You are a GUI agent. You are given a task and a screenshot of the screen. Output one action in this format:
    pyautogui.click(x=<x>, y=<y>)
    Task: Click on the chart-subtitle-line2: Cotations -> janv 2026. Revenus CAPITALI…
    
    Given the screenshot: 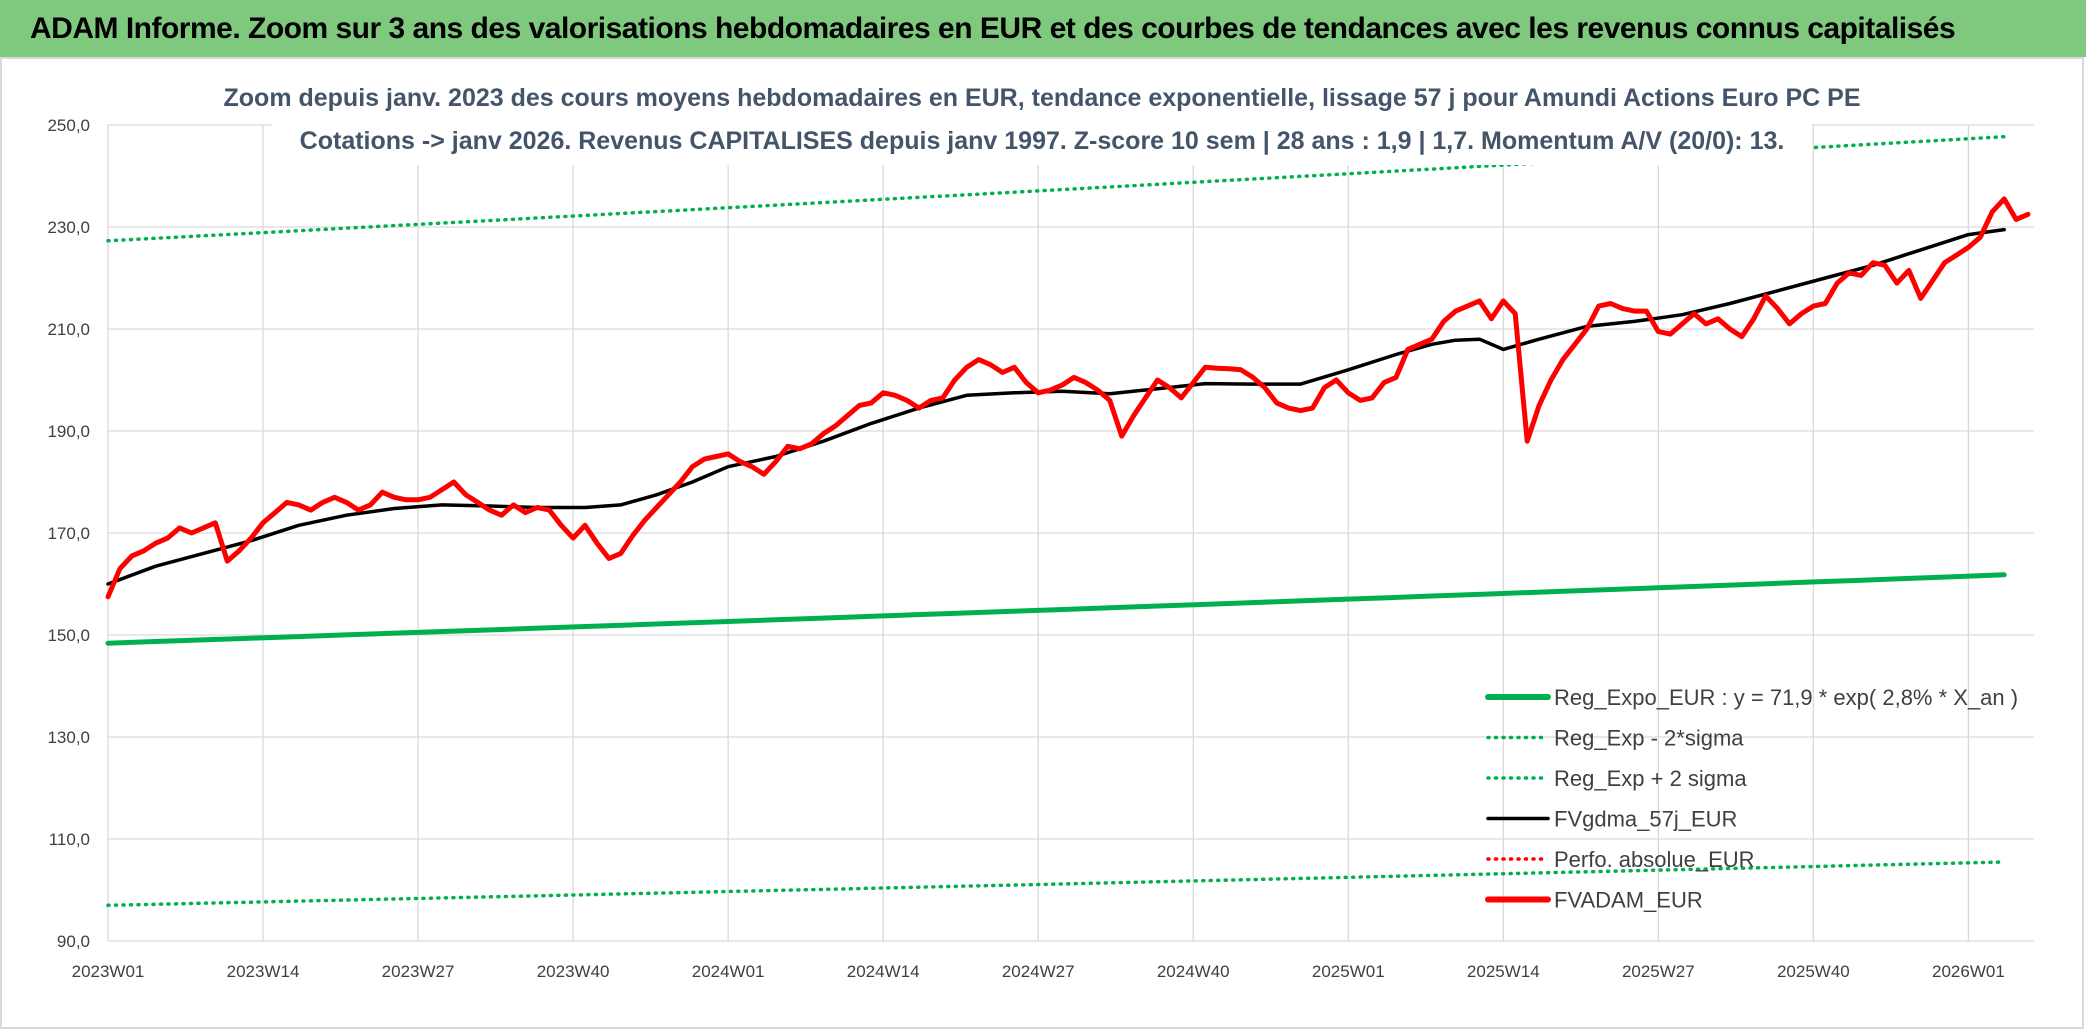 What is the action you would take?
    pyautogui.click(x=1042, y=141)
    